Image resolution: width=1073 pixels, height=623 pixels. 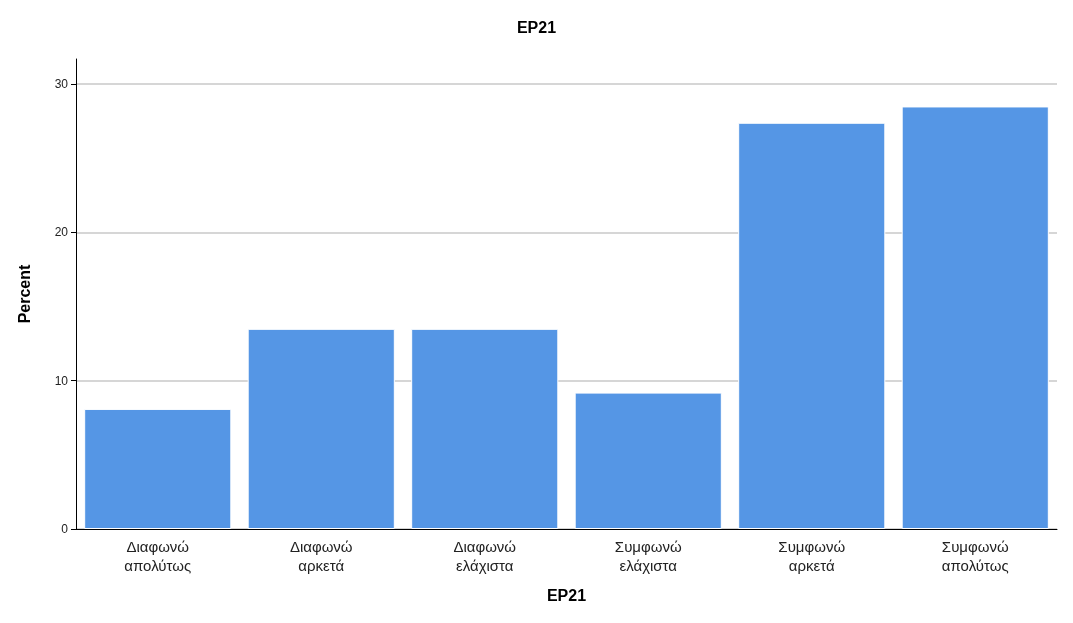 What do you see at coordinates (61, 380) in the screenshot?
I see `y-tick-label: 10` at bounding box center [61, 380].